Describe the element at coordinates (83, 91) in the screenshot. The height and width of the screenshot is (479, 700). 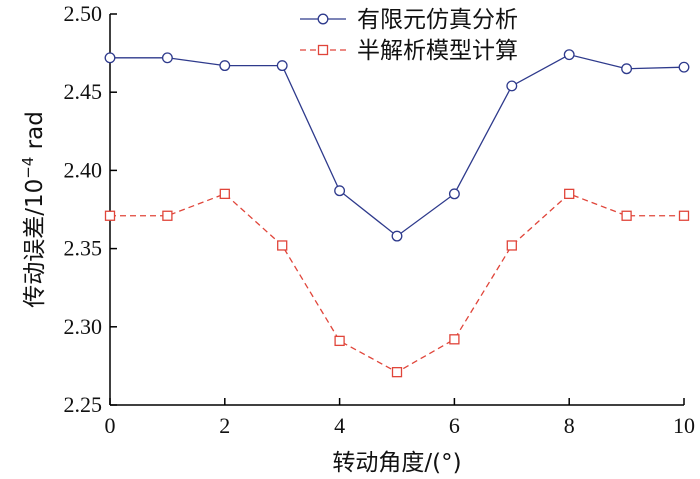
I see `y-tick-label: 2.45` at that location.